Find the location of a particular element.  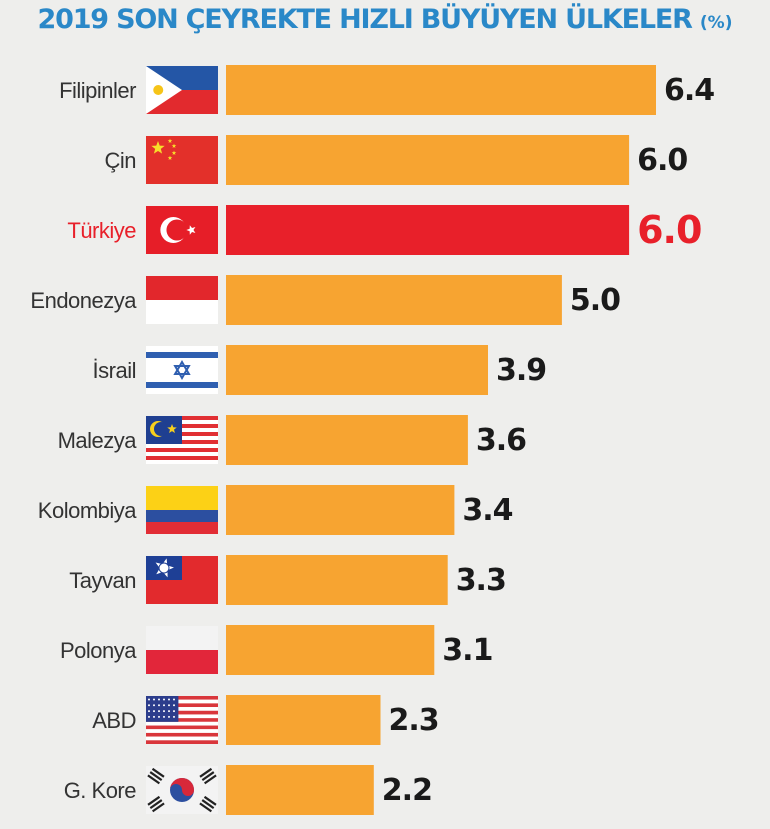

china-flag-icon is located at coordinates (182, 160).